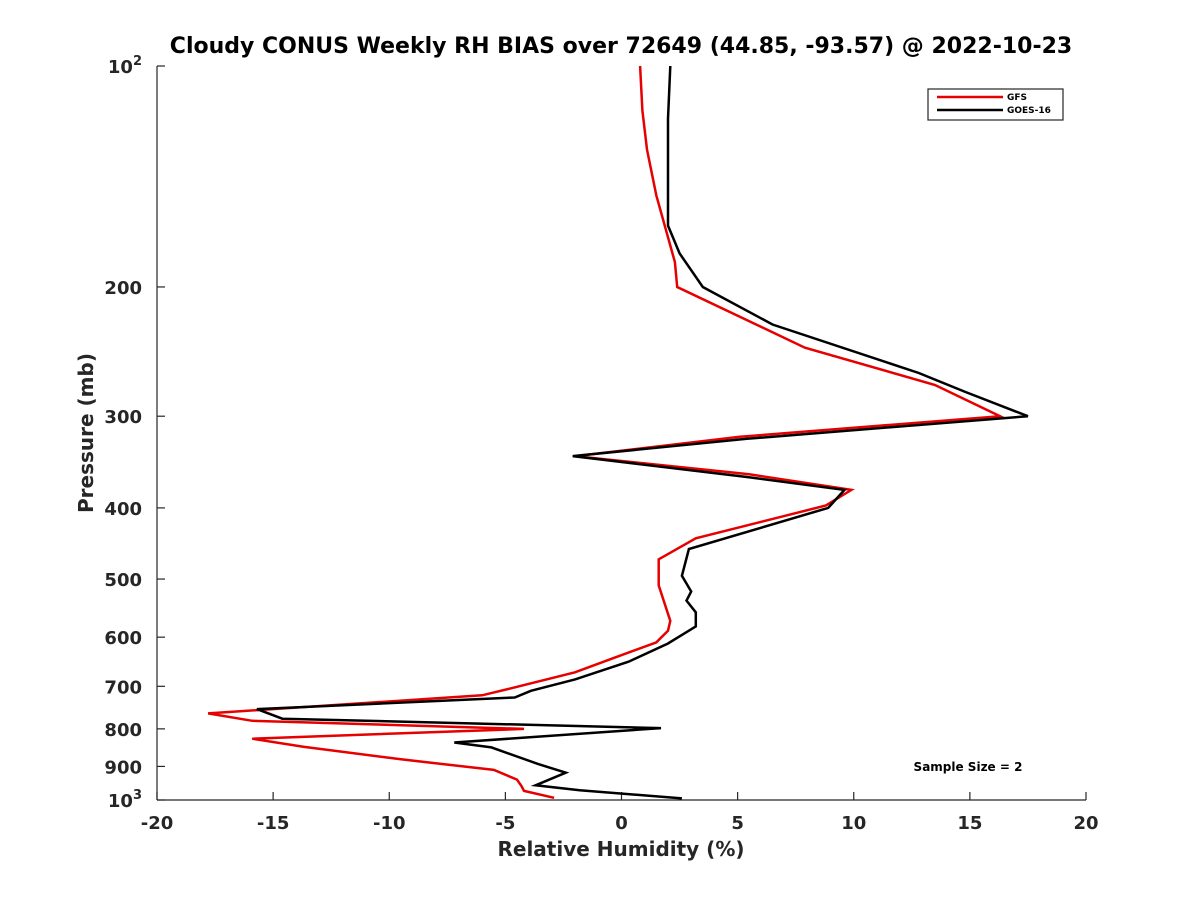 This screenshot has height=900, width=1200. Describe the element at coordinates (123, 767) in the screenshot. I see `y-tick-label: 900` at that location.